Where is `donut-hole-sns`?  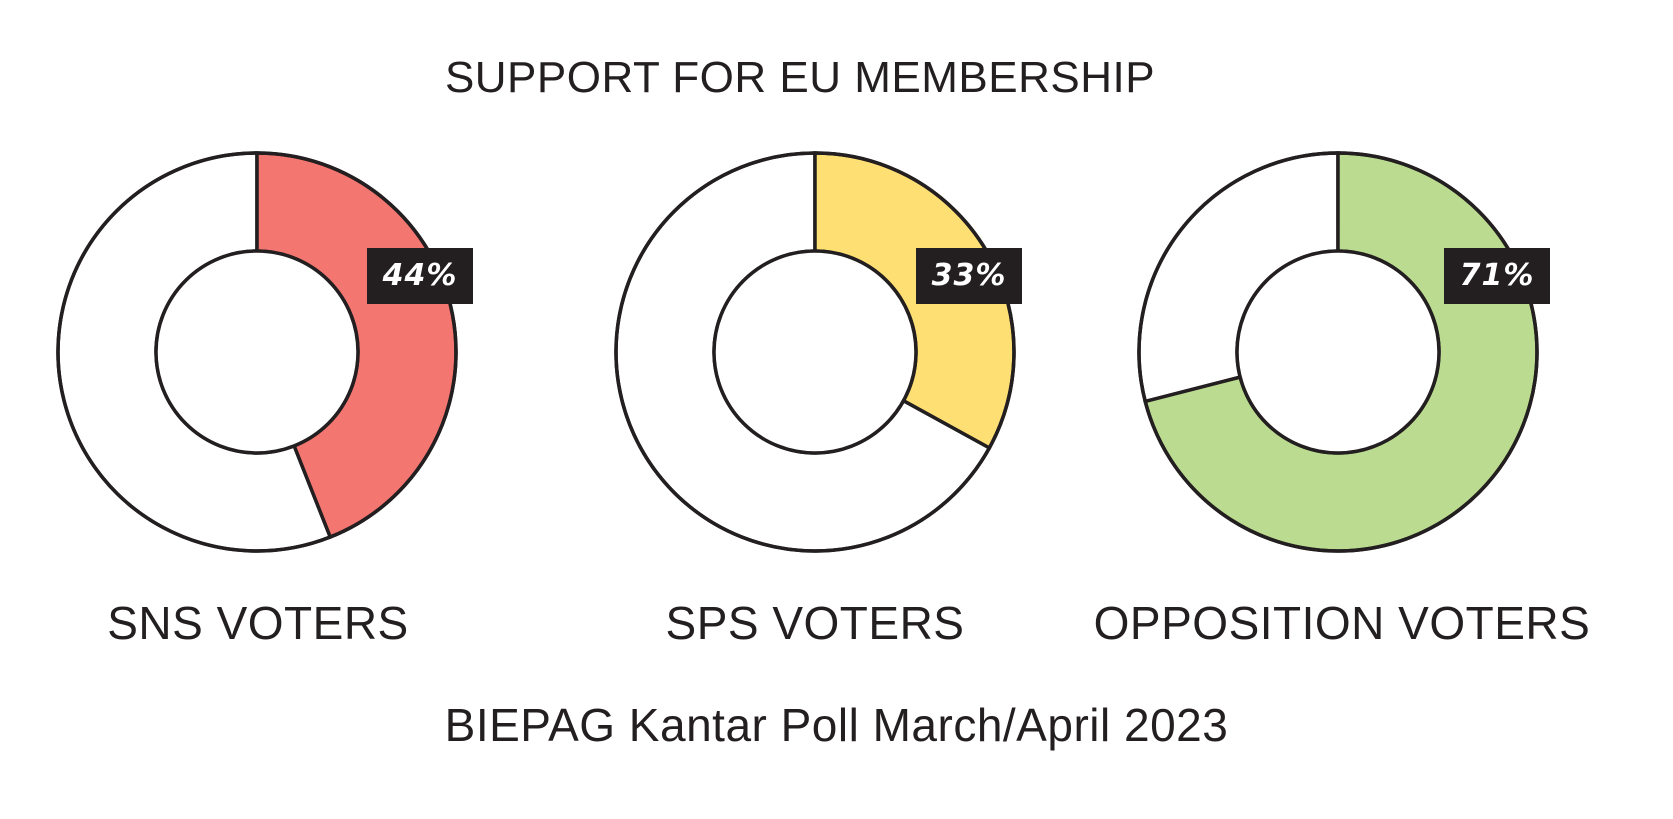
donut-hole-sns is located at coordinates (257, 352).